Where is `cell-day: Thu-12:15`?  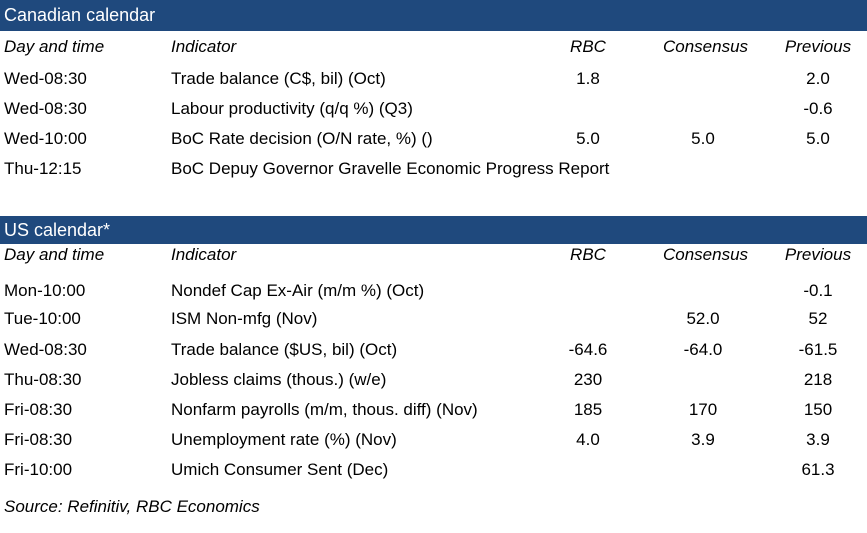
cell-day: Thu-12:15 is located at coordinates (43, 168).